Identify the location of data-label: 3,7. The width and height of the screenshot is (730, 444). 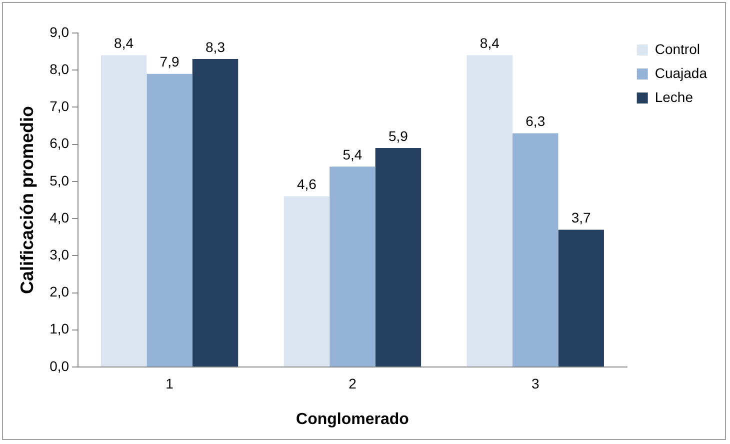
(581, 218).